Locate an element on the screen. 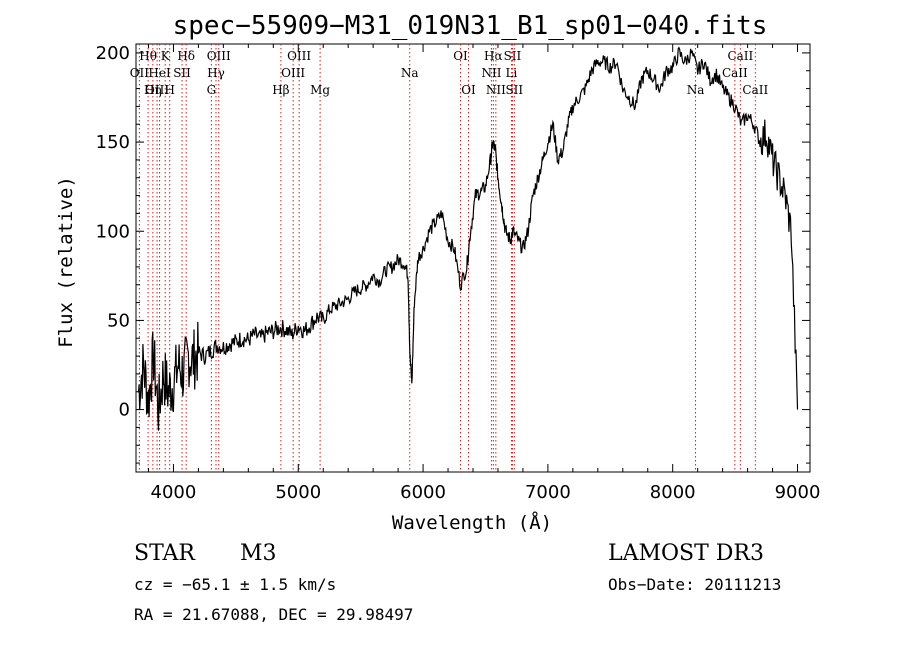 This screenshot has height=649, width=900. line-label-18: OI is located at coordinates (468, 90).